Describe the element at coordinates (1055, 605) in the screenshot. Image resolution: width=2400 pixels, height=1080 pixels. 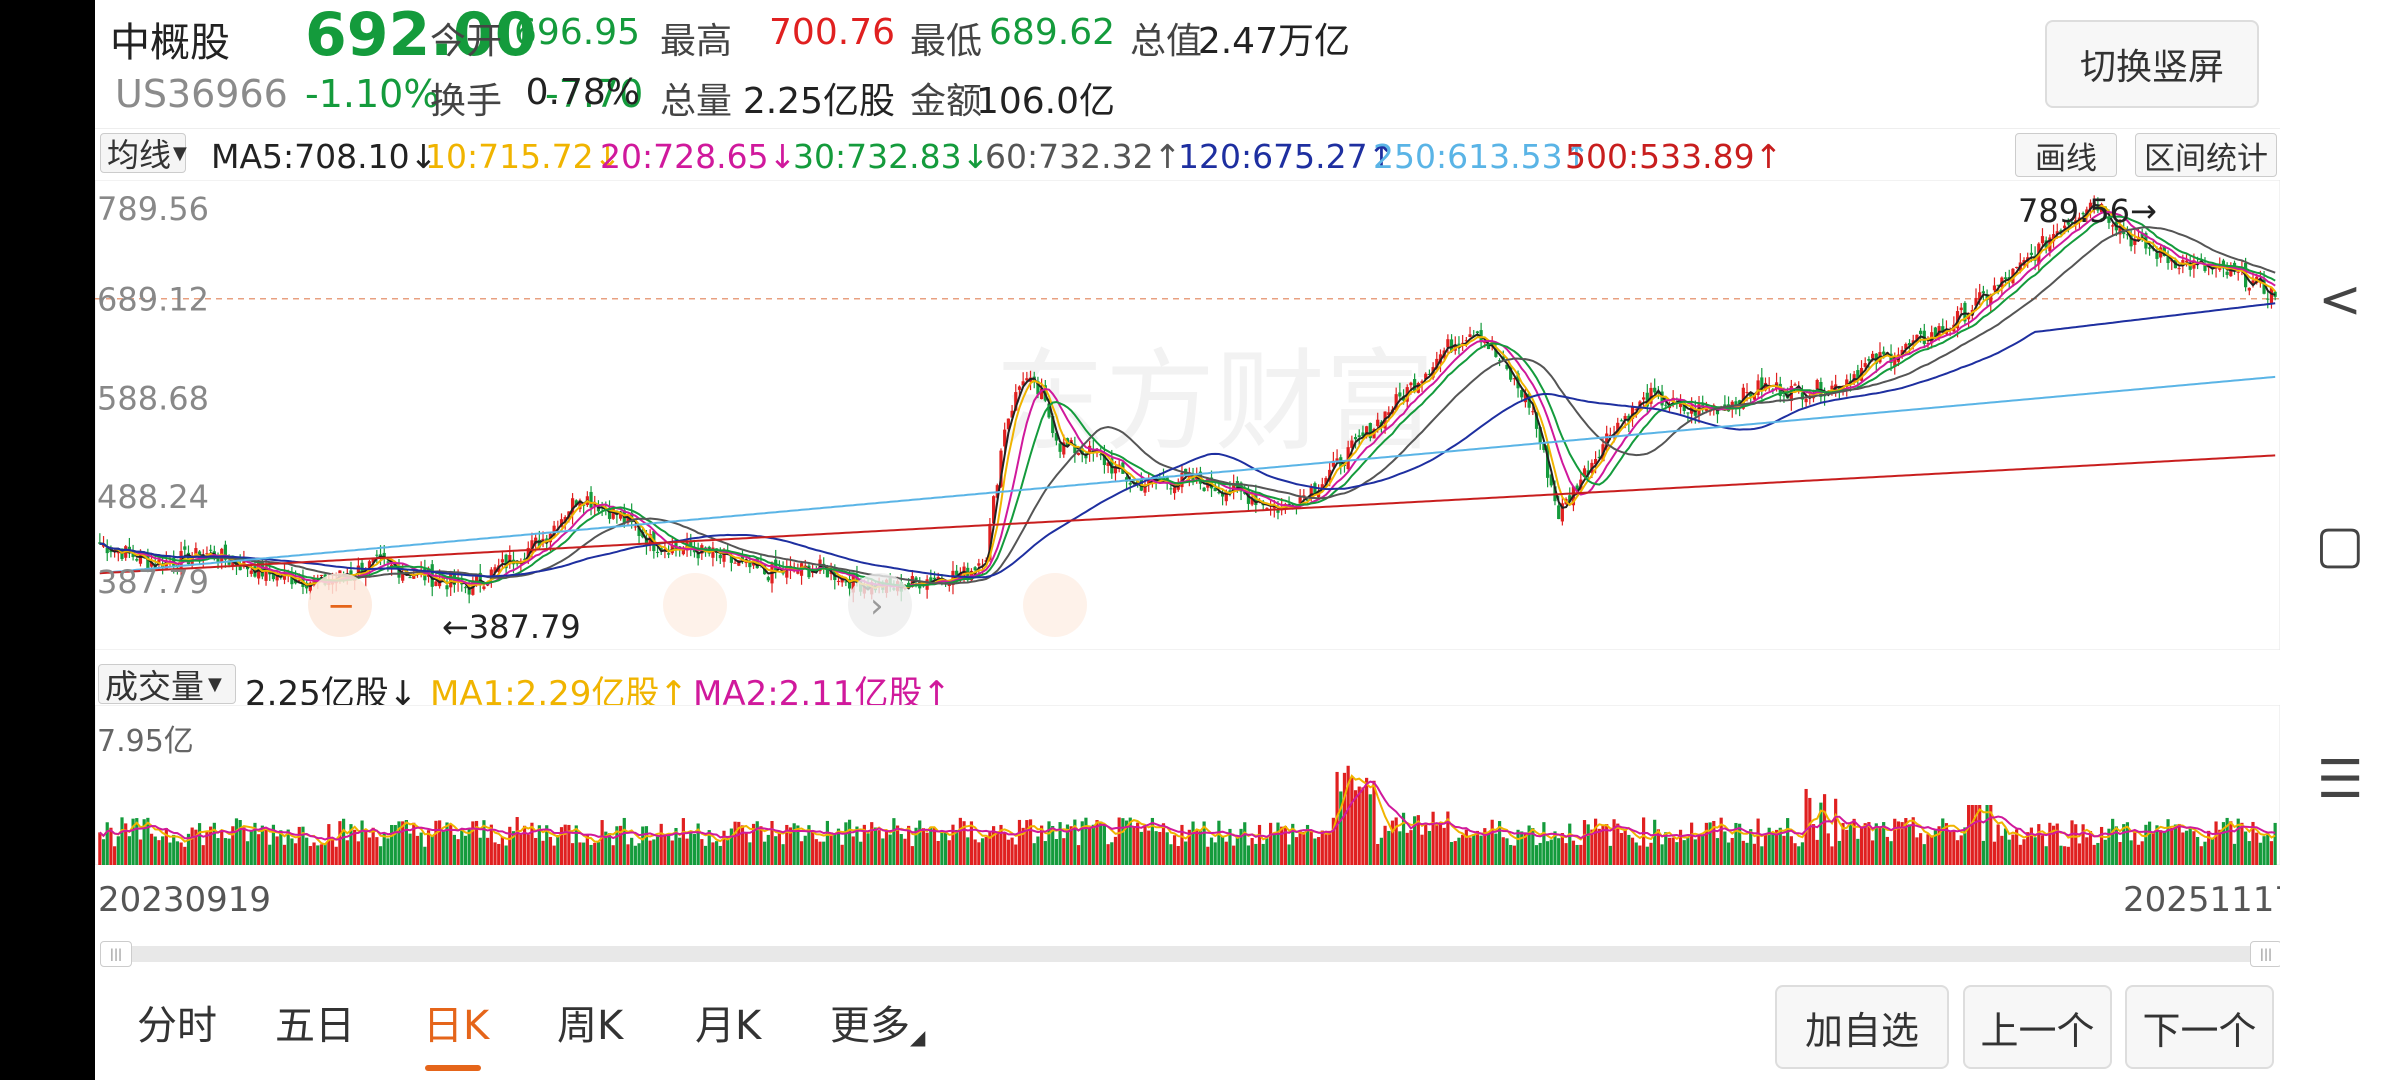
I see `plus-zoom-button` at that location.